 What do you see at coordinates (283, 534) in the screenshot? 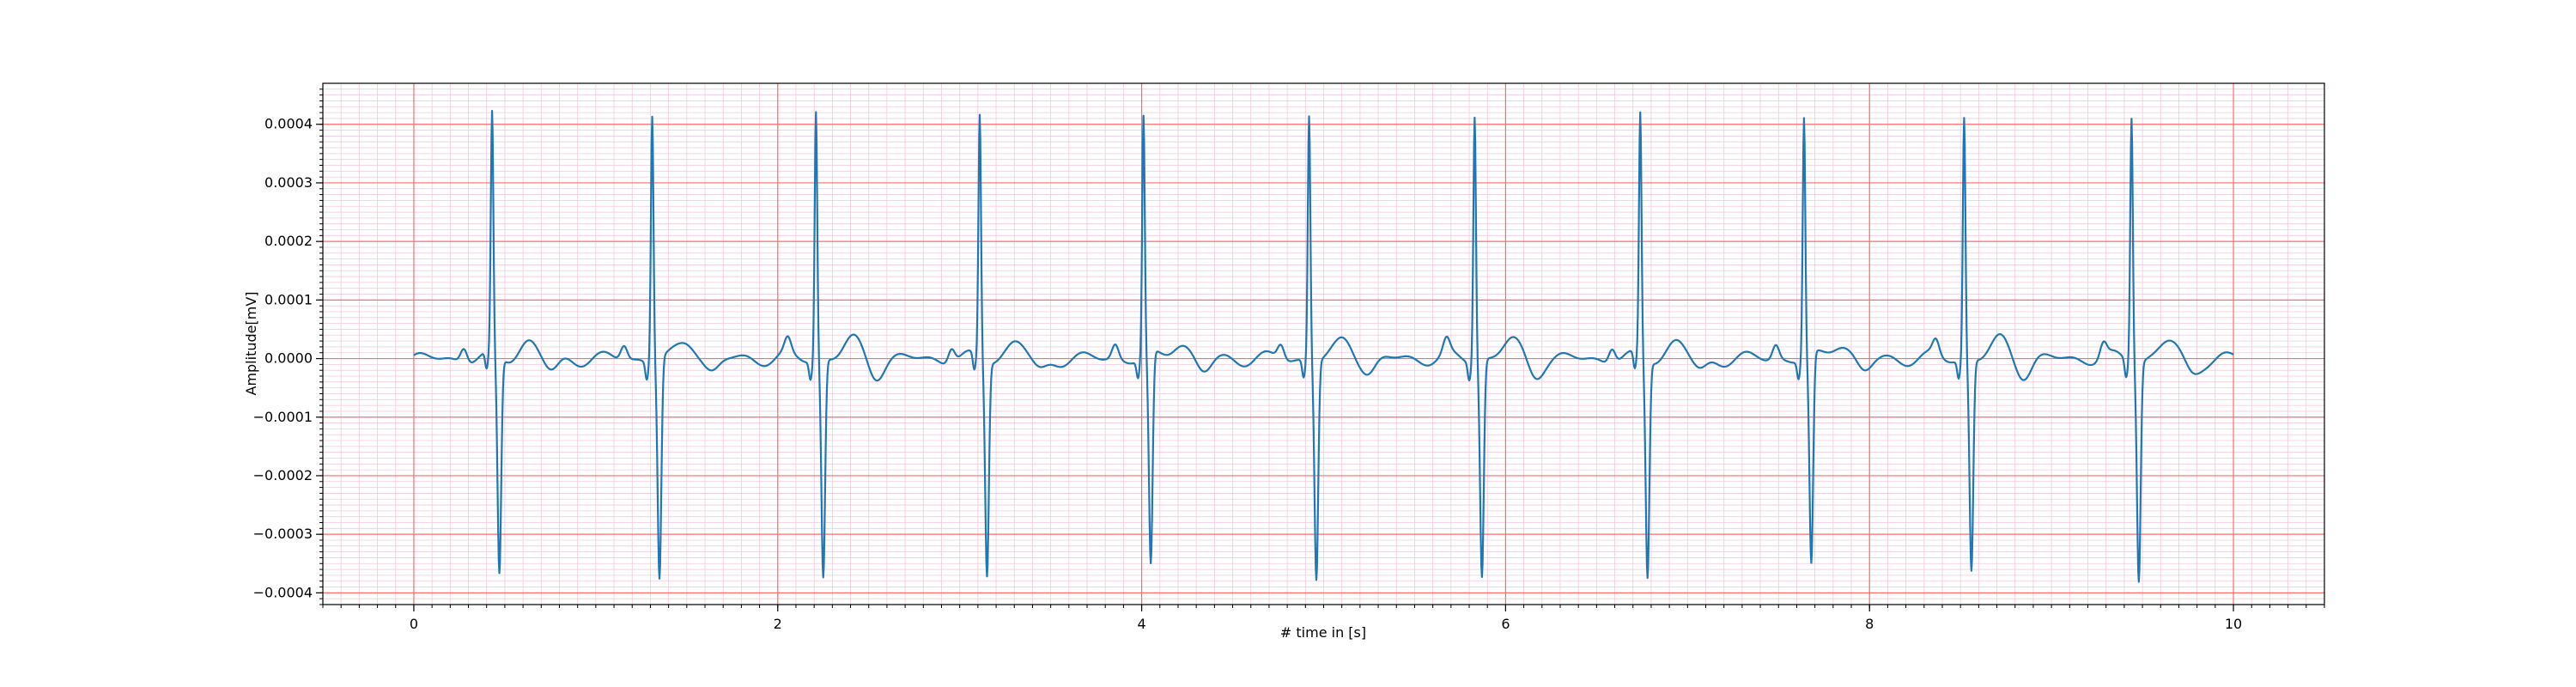
I see `y-tick-label: −0.0003` at bounding box center [283, 534].